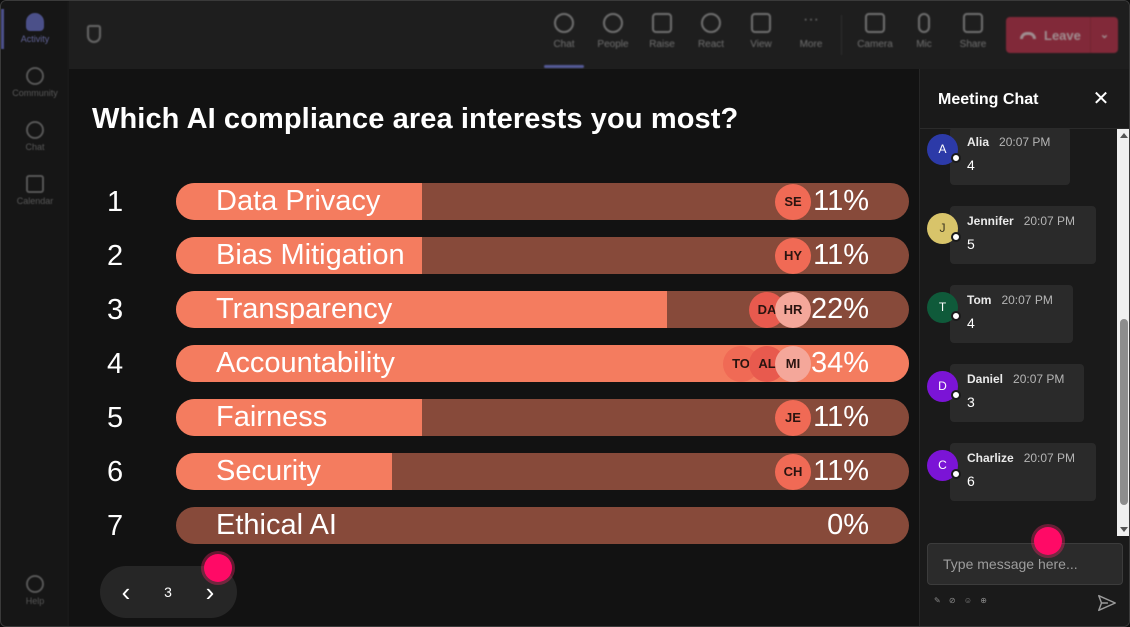 The height and width of the screenshot is (627, 1130). I want to click on toolbar-chat-button: Chat, so click(564, 31).